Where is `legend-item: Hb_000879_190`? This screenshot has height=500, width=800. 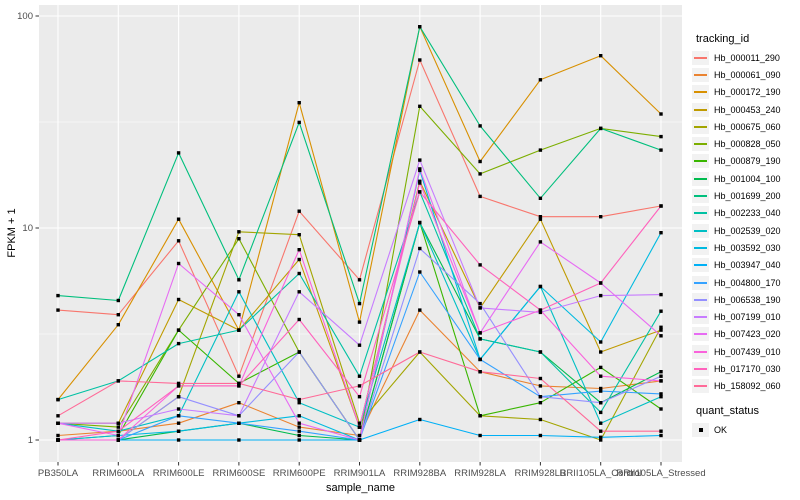 legend-item: Hb_000879_190 is located at coordinates (744, 161).